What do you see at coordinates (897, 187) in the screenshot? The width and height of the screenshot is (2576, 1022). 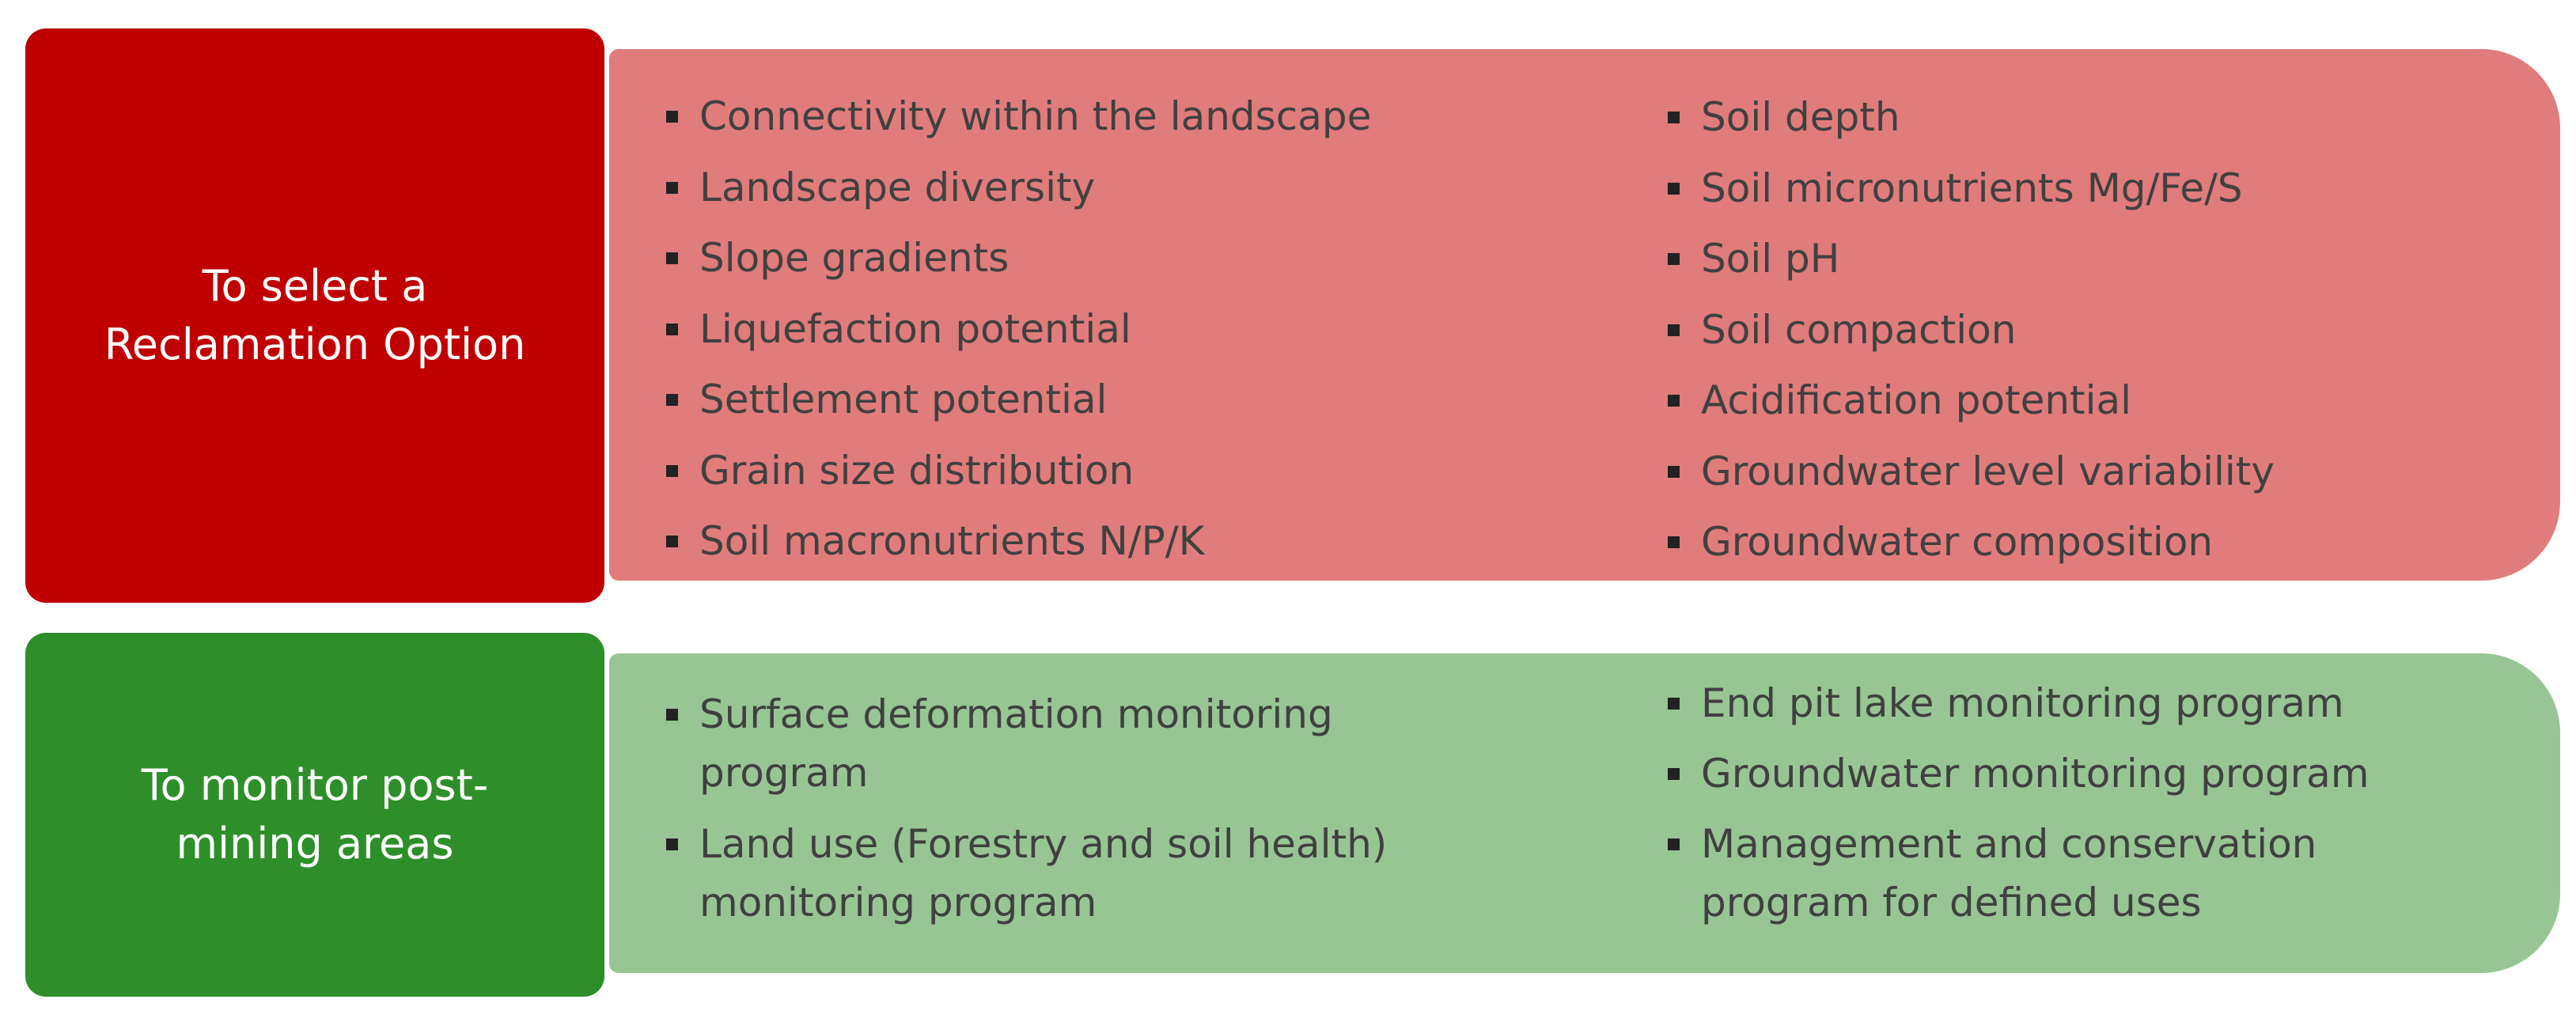 I see `list-item-text: Landscape diversity` at bounding box center [897, 187].